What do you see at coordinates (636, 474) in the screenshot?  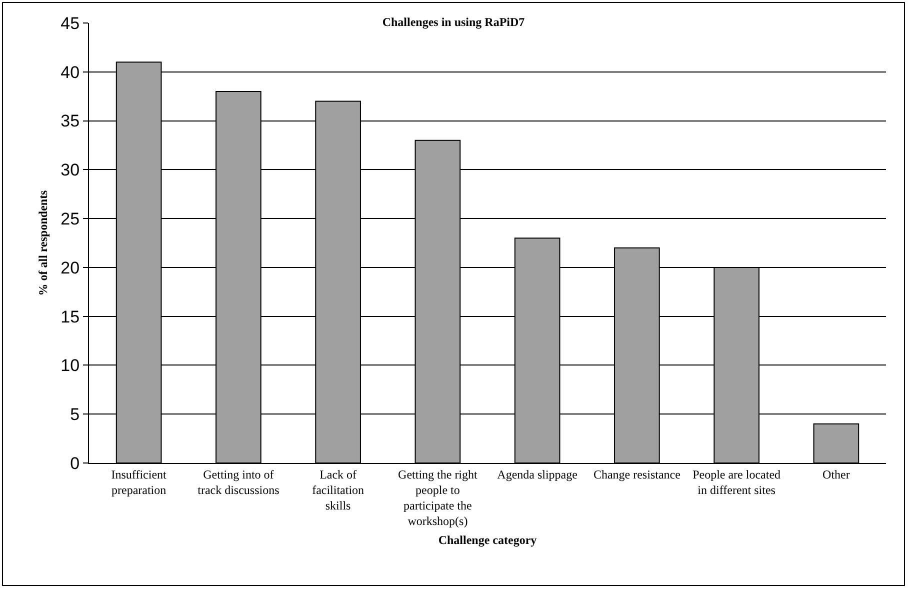 I see `x-tick-label: Change resistance` at bounding box center [636, 474].